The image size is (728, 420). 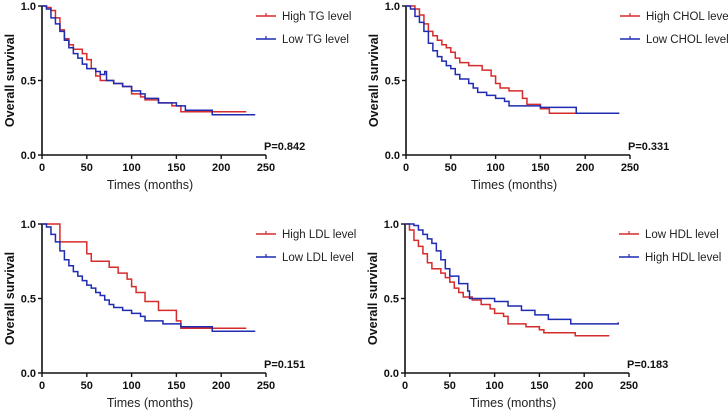 I want to click on legend-label: Low HDL level, so click(x=682, y=235).